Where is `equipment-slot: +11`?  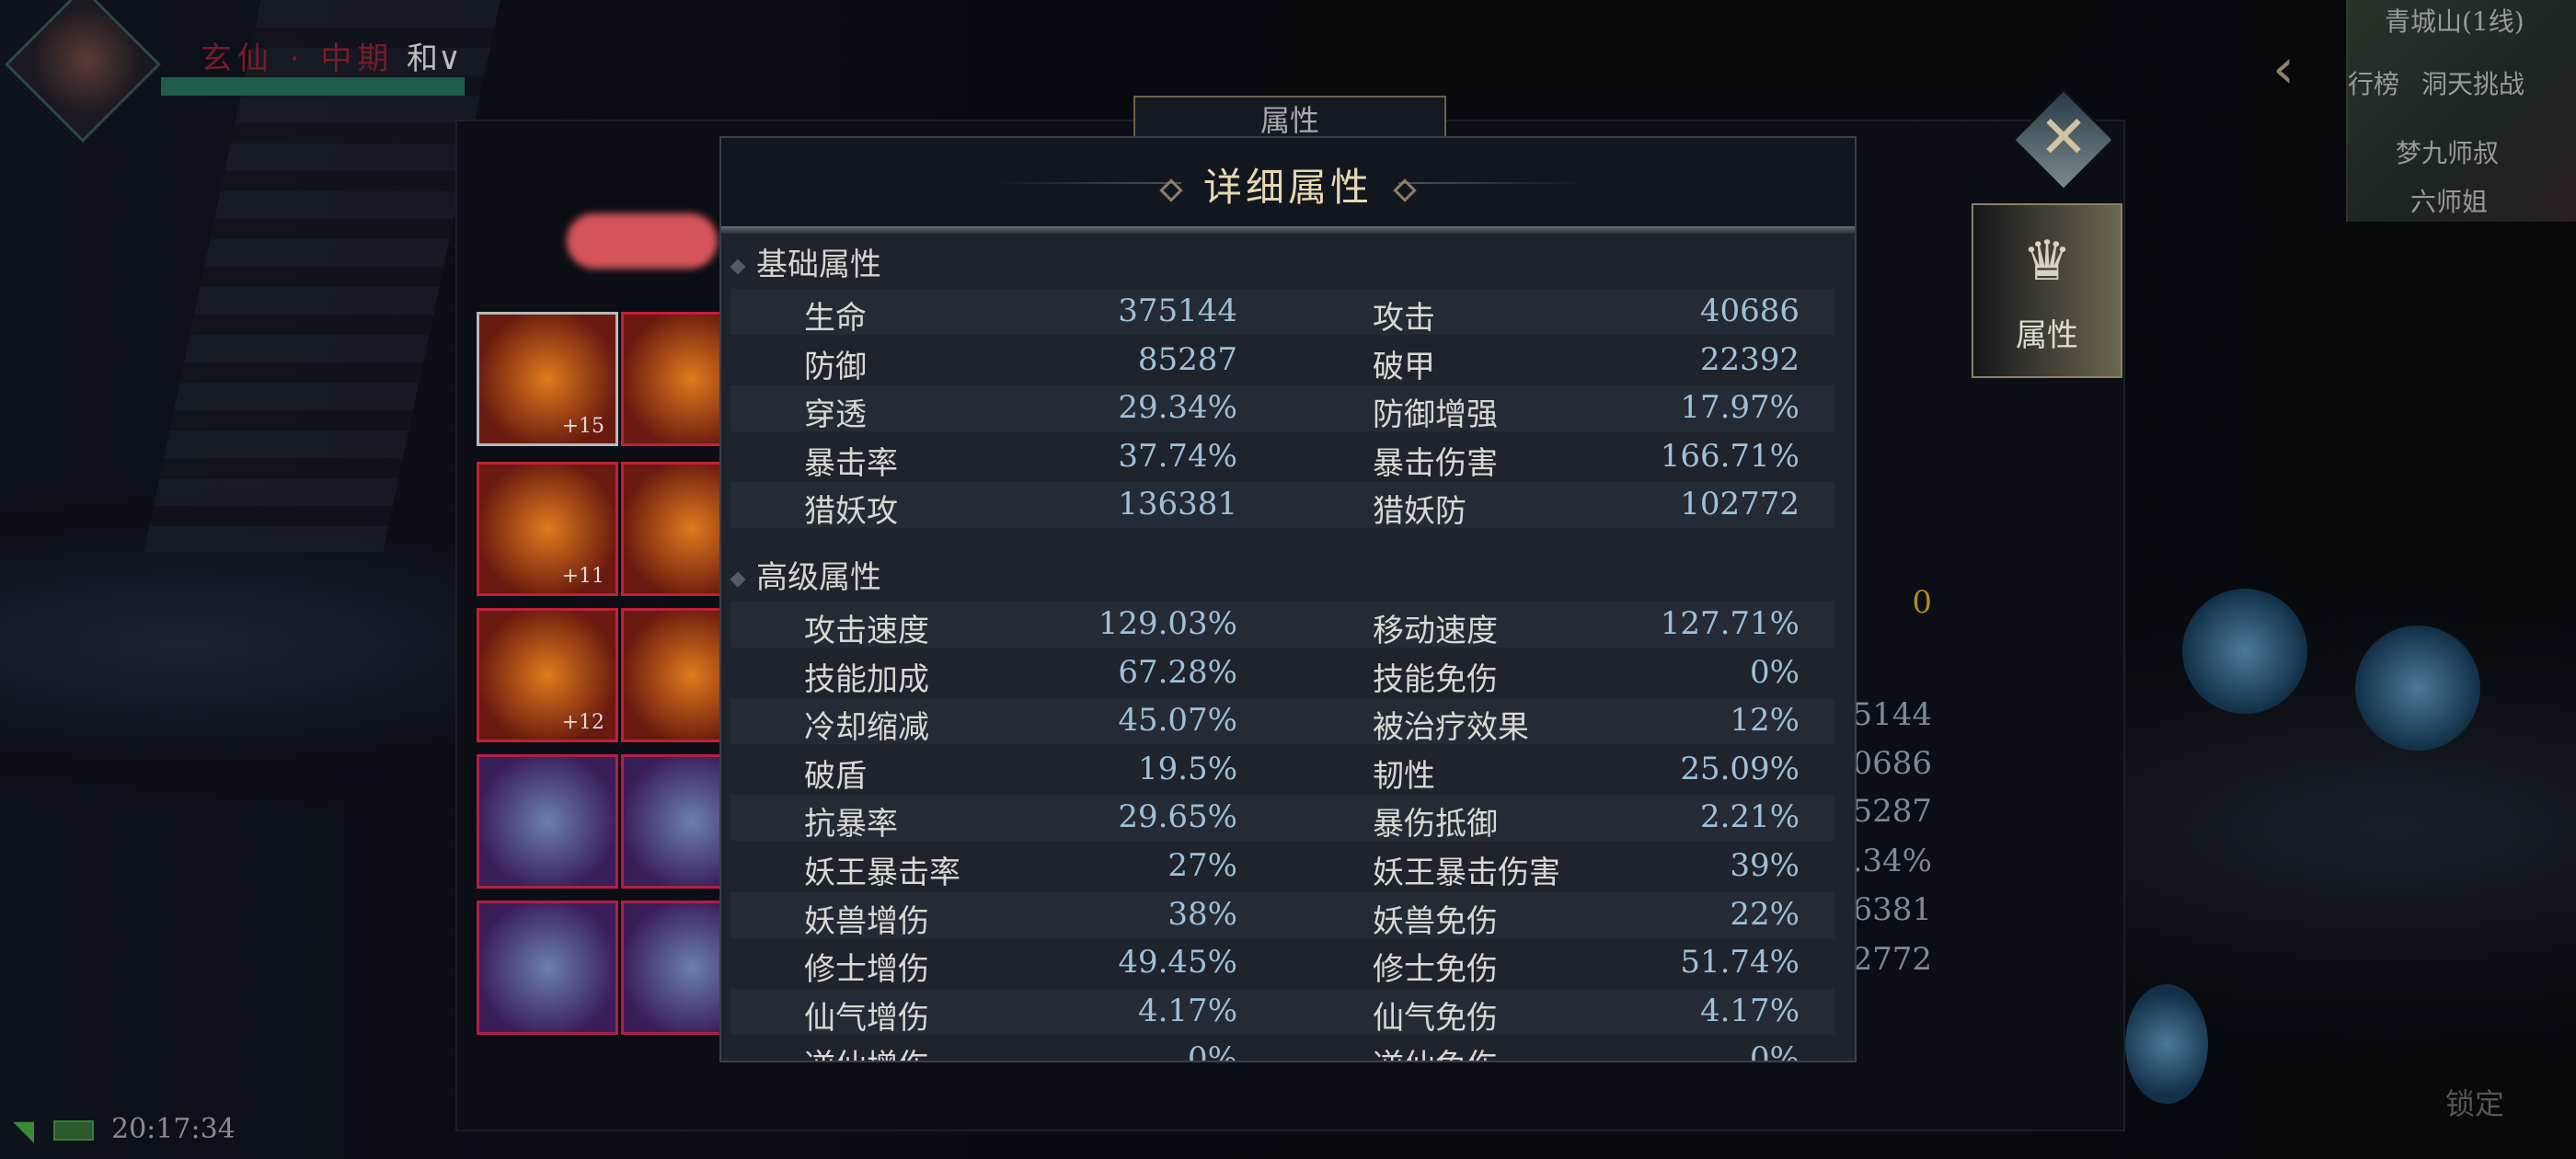 equipment-slot: +11 is located at coordinates (547, 529).